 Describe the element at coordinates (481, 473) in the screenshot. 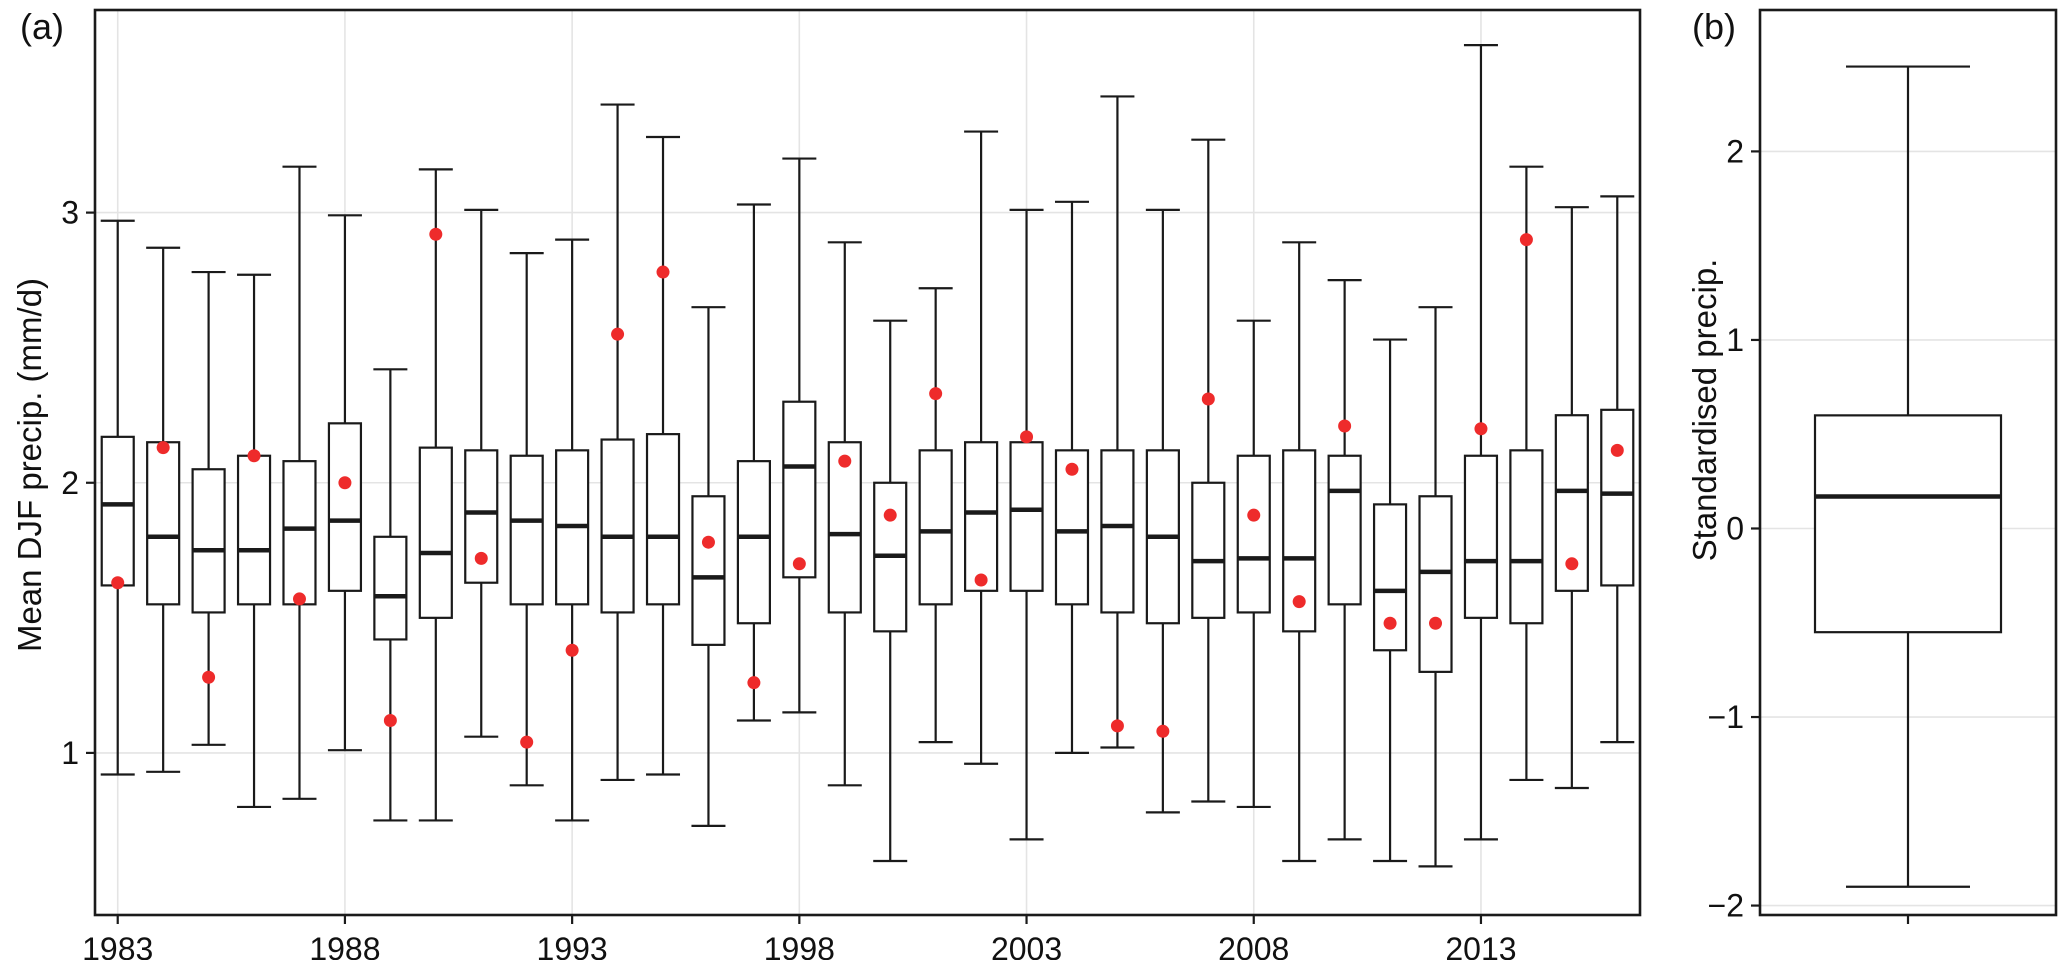

I see `boxplot-1991` at that location.